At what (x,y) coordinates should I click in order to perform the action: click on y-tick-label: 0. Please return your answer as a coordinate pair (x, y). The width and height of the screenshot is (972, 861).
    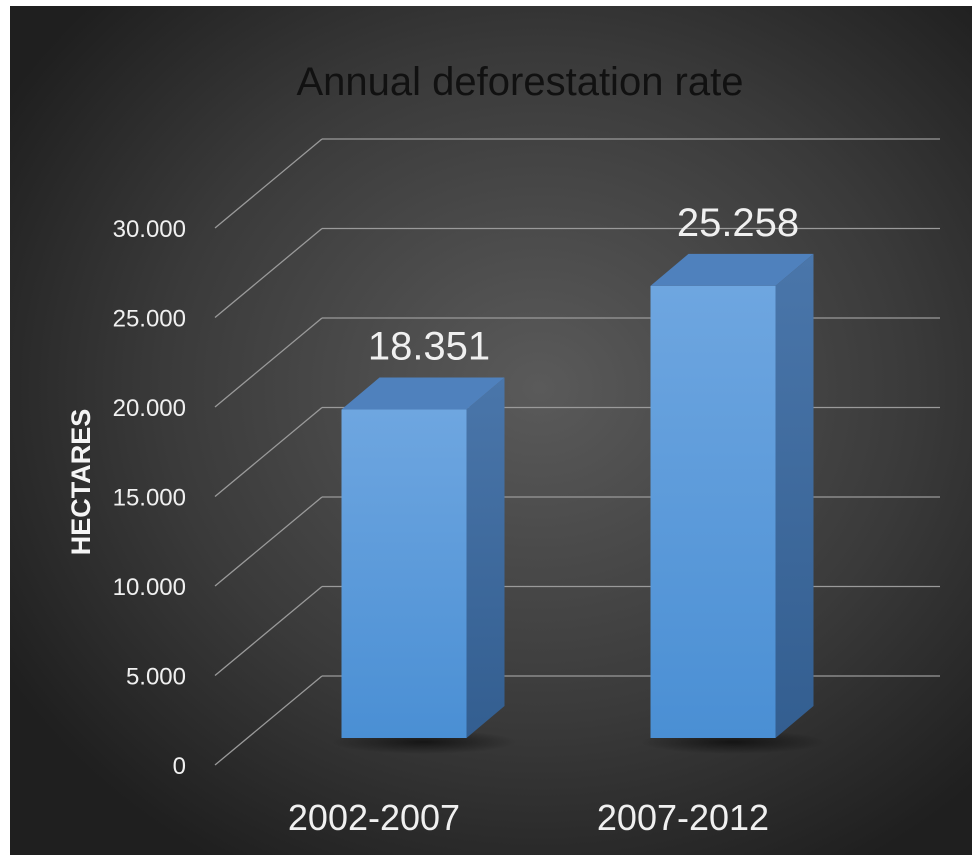
    Looking at the image, I should click on (179, 766).